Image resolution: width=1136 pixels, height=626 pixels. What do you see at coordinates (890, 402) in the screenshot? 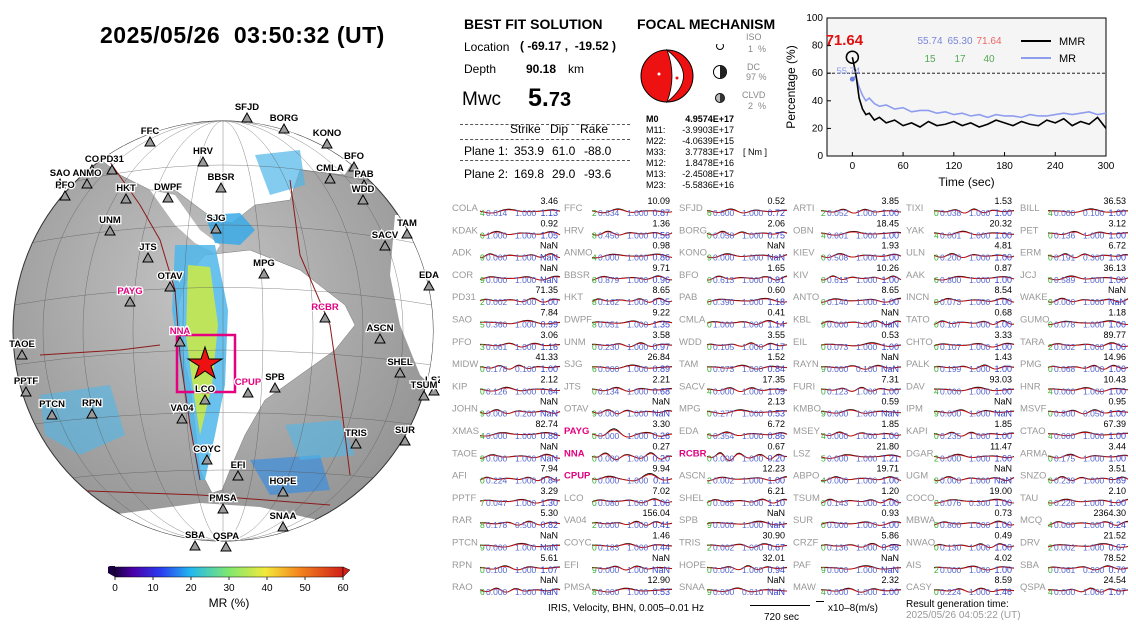
I see `amplitude-value: 0.59` at bounding box center [890, 402].